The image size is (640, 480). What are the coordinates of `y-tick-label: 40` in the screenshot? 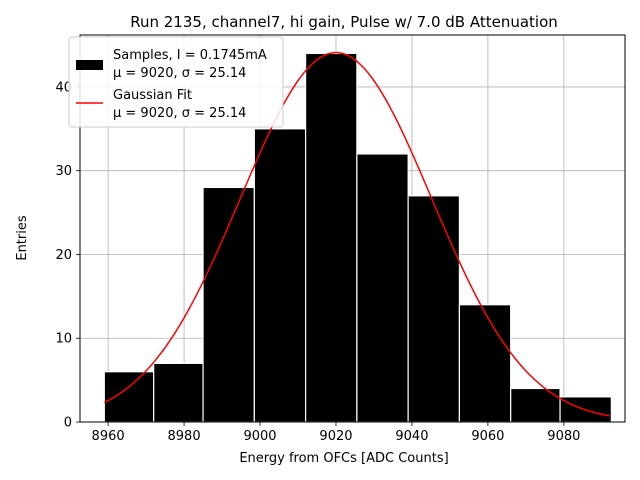 It's located at (63, 87).